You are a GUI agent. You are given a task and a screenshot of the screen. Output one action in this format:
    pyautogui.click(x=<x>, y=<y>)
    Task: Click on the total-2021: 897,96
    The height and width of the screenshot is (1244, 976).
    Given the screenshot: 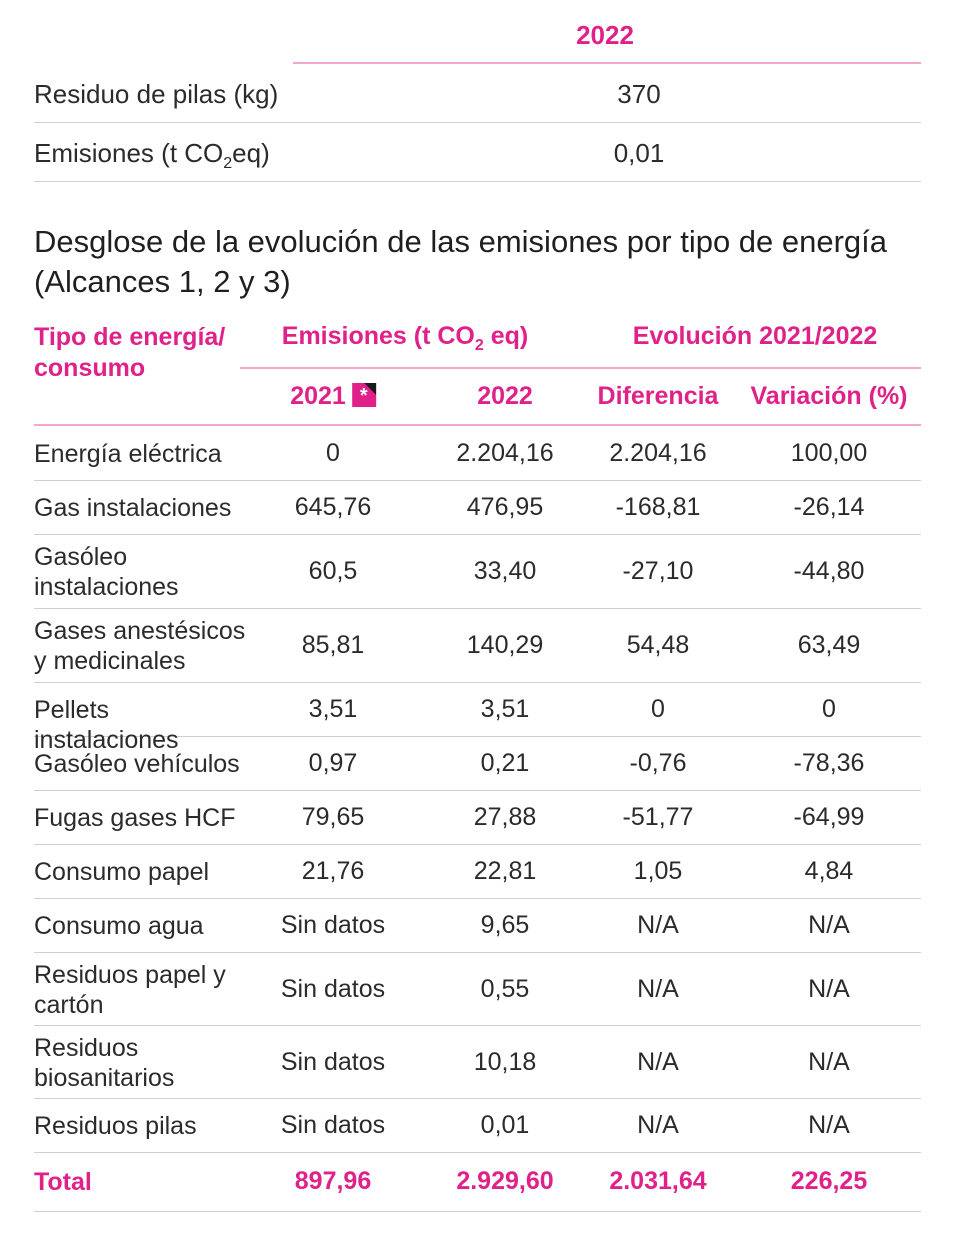 What is the action you would take?
    pyautogui.click(x=333, y=1181)
    